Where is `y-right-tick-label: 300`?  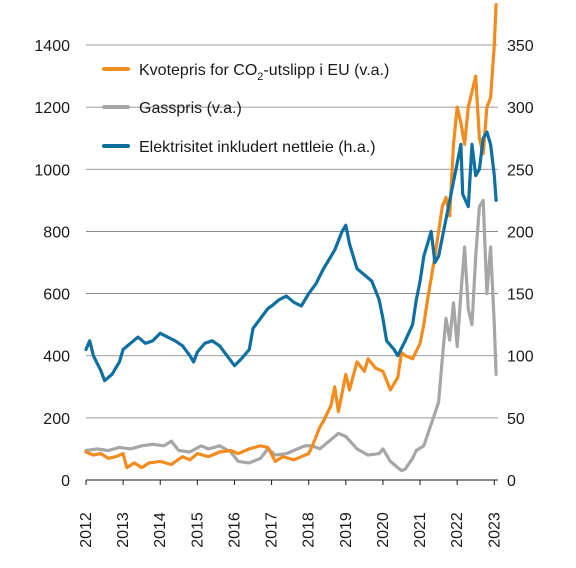 y-right-tick-label: 300 is located at coordinates (520, 108).